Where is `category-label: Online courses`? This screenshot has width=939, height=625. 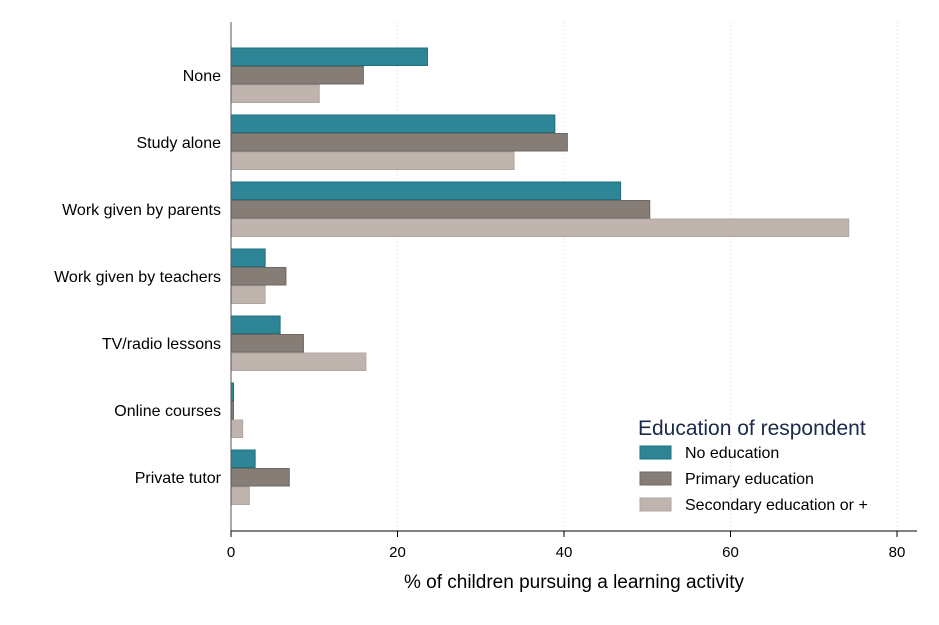
category-label: Online courses is located at coordinates (167, 411).